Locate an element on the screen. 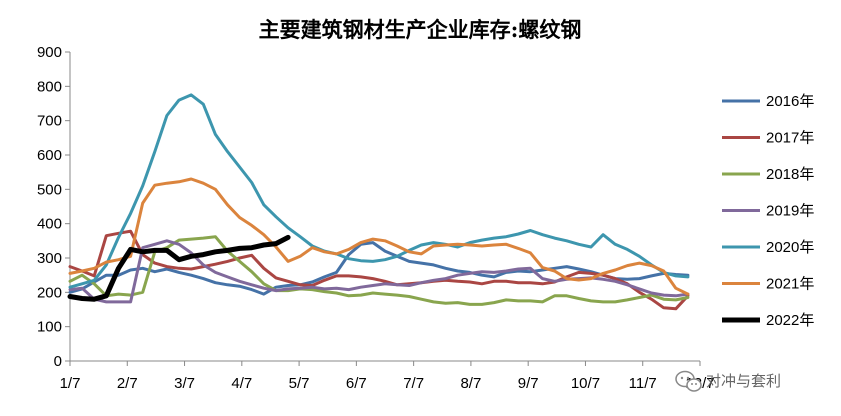 The width and height of the screenshot is (841, 416). y-tick-label: 600 is located at coordinates (49, 155).